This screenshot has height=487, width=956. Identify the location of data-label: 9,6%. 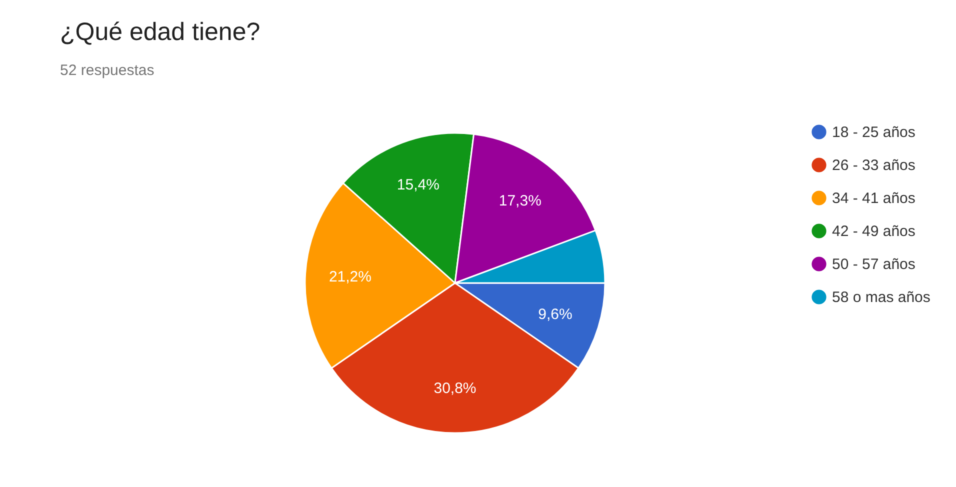
(555, 315).